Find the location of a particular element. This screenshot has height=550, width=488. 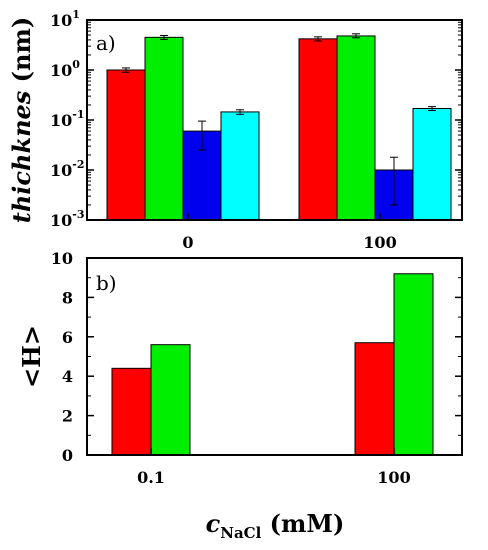

y-tick-label-a-3: 10⁰ is located at coordinates (65, 69).